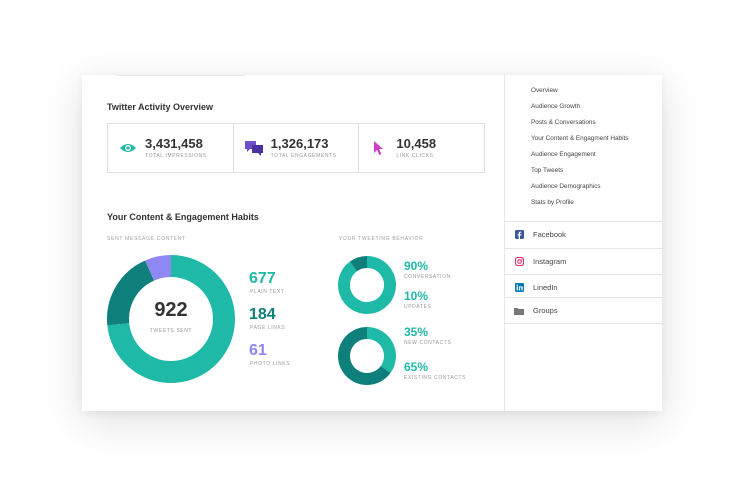  I want to click on nav-item-audience-growth: Audience Growth, so click(556, 106).